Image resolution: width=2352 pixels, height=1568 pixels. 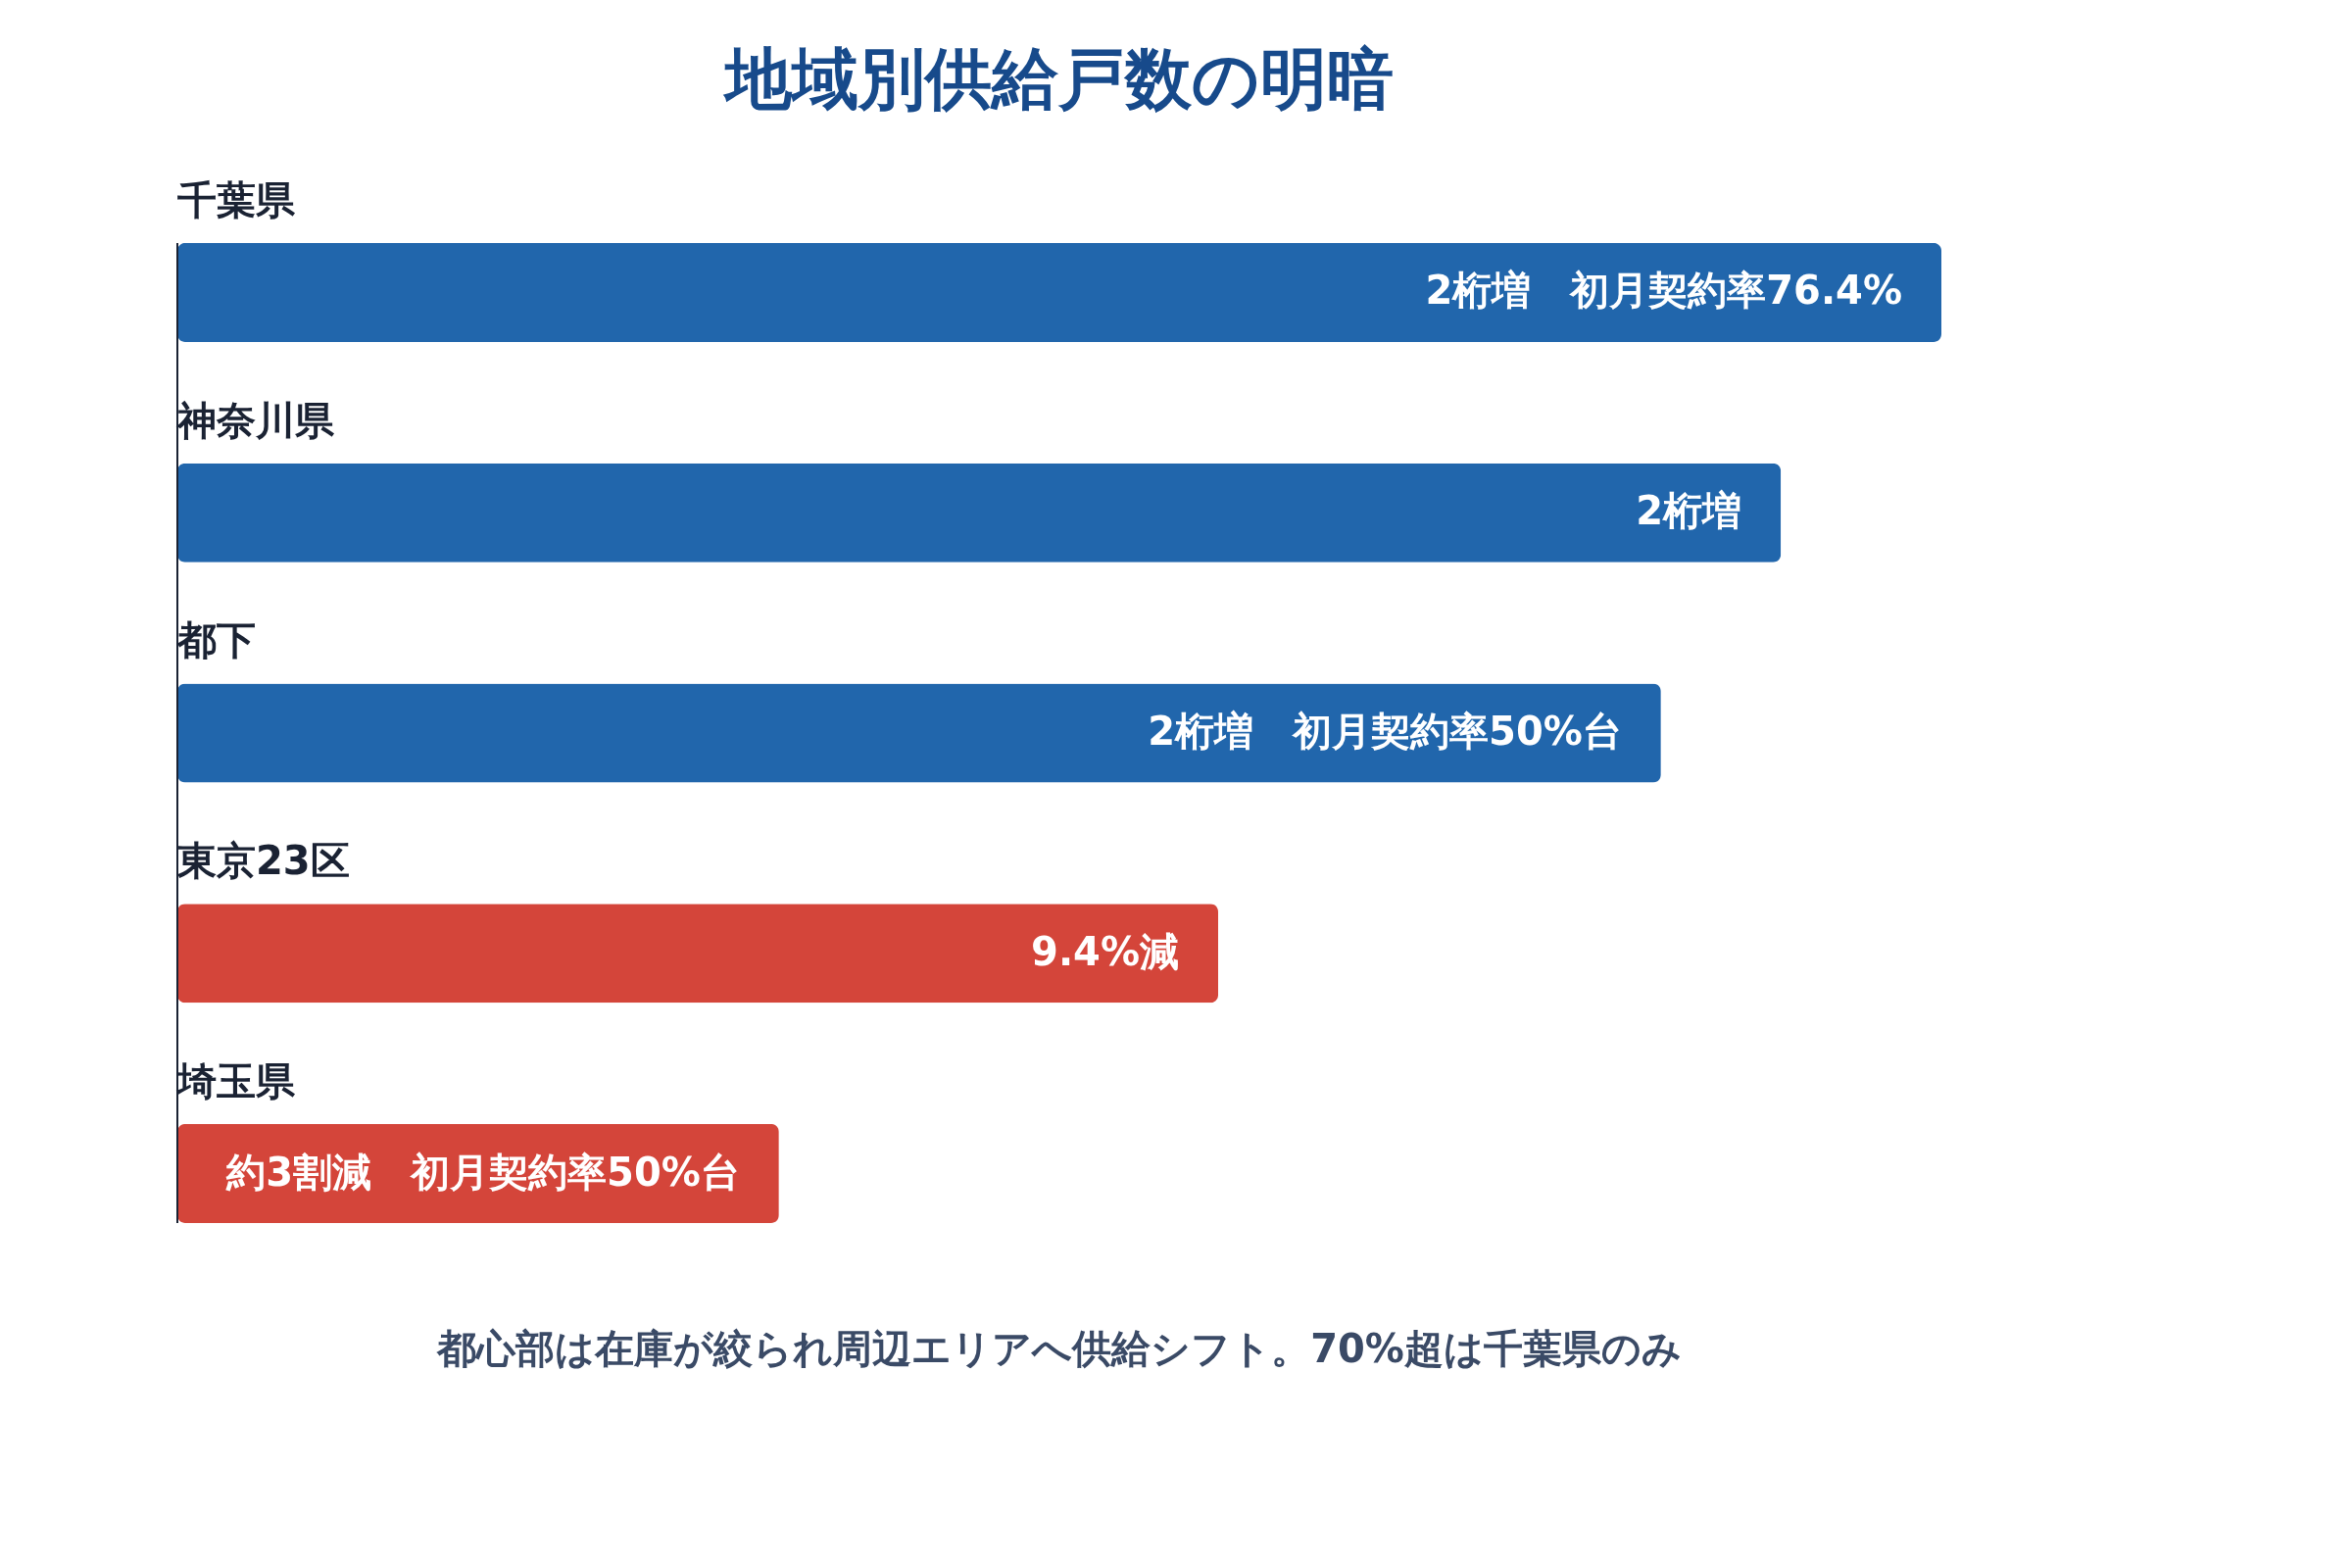 What do you see at coordinates (255, 420) in the screenshot?
I see `y-tick-label: 神奈川県` at bounding box center [255, 420].